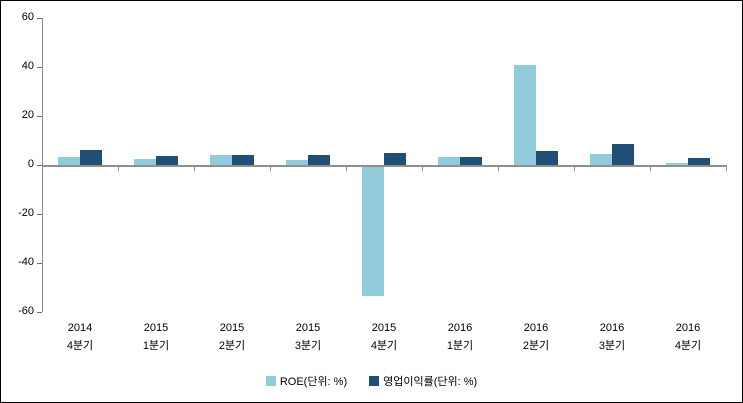 The width and height of the screenshot is (743, 403). What do you see at coordinates (27, 115) in the screenshot?
I see `y-axis-tick-label: 20` at bounding box center [27, 115].